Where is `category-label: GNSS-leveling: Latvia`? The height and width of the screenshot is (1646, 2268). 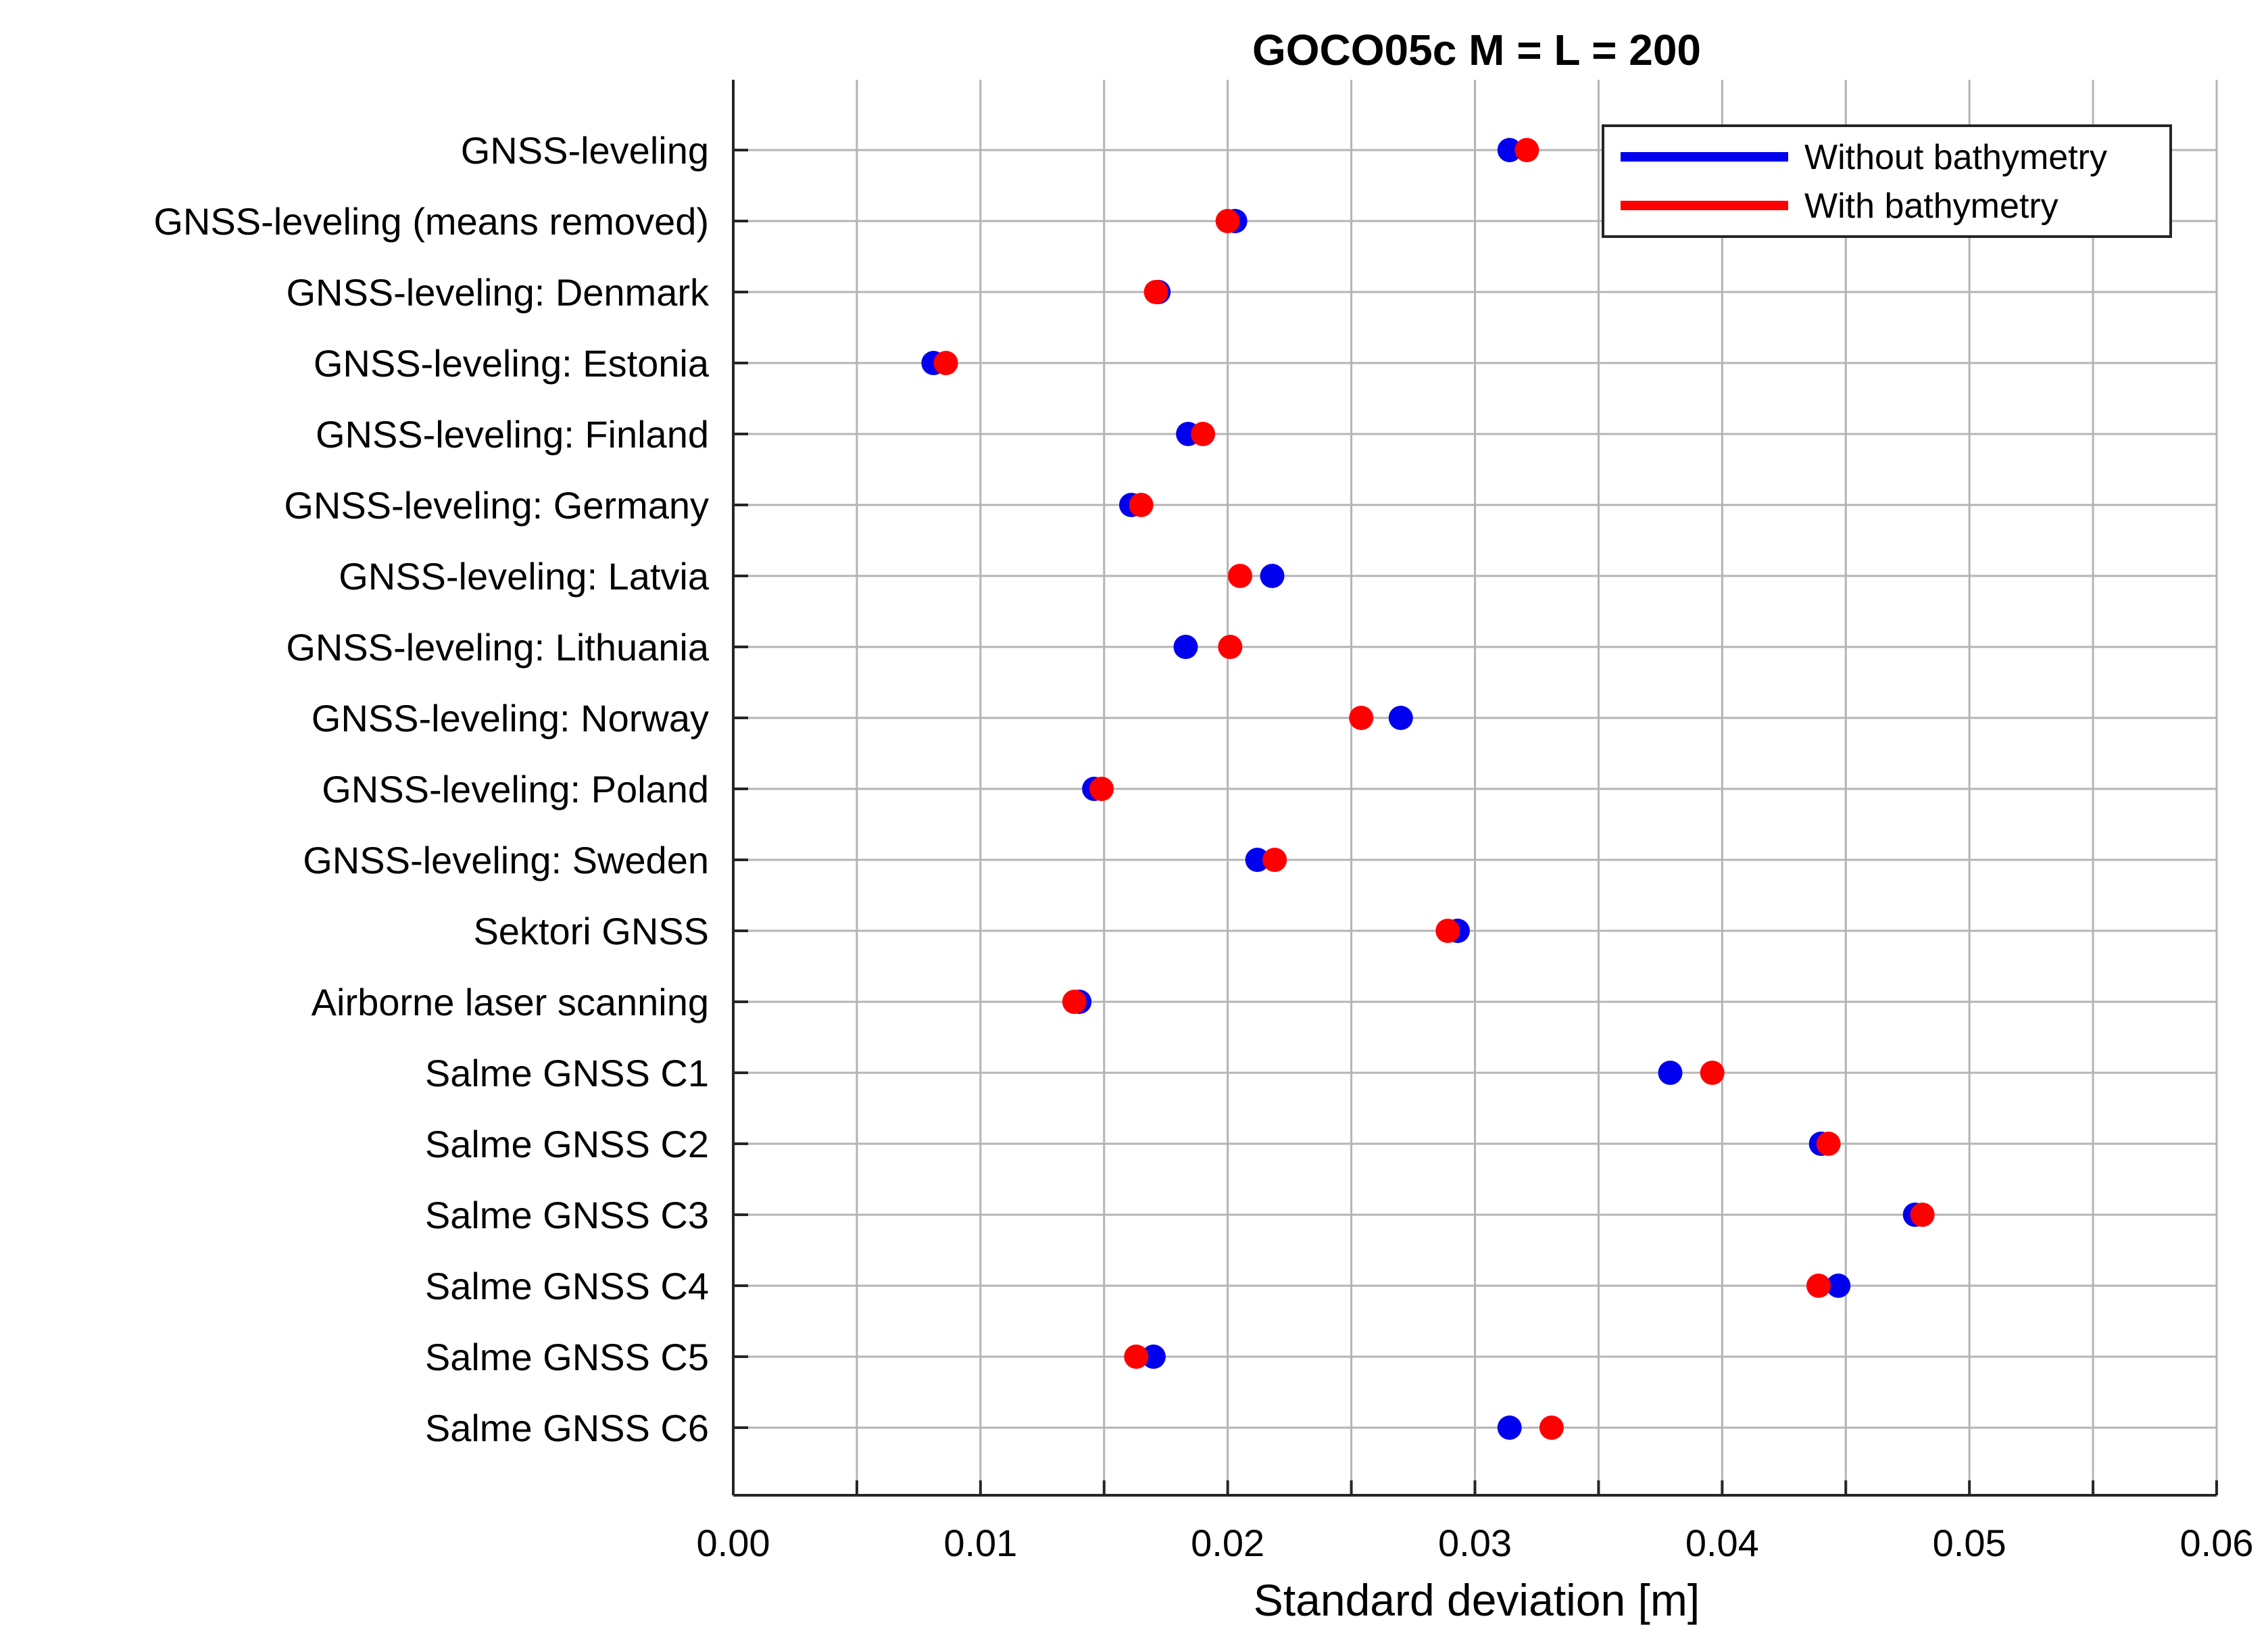 category-label: GNSS-leveling: Latvia is located at coordinates (524, 576).